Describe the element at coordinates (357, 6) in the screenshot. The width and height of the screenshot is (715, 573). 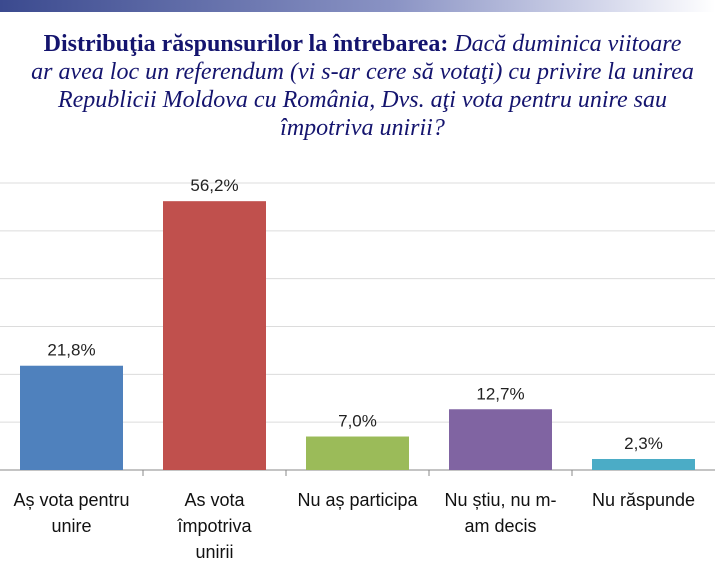
I see `header-accent-bar` at that location.